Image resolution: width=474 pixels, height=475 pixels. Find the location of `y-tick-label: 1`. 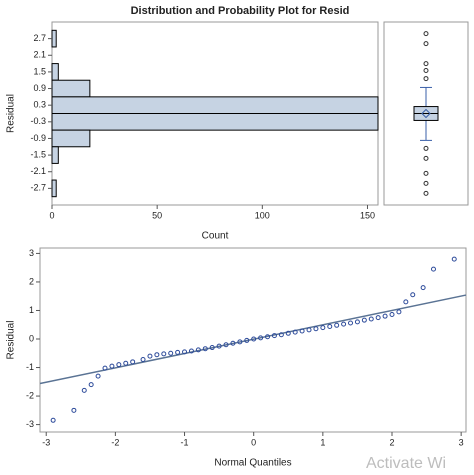

y-tick-label: 1 is located at coordinates (31, 310).